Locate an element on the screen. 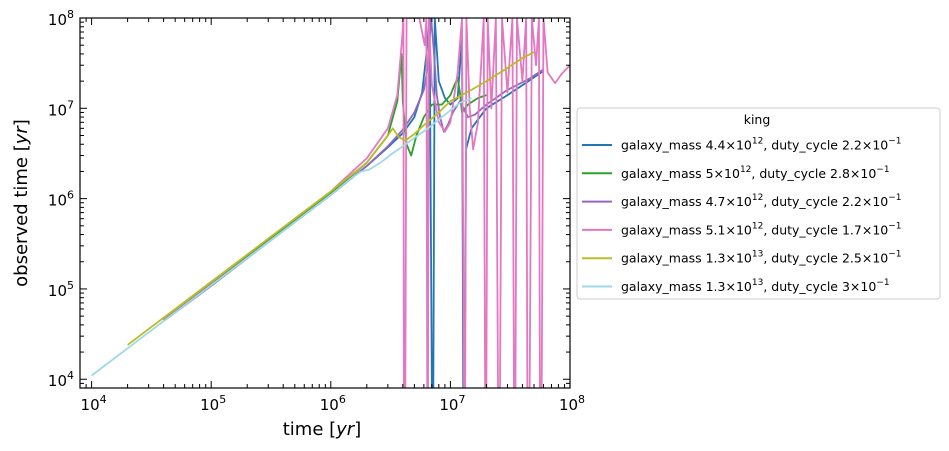  legend-label: galaxy_mass 1.3×1013, duty_cycle 3×10−1 is located at coordinates (755, 286).